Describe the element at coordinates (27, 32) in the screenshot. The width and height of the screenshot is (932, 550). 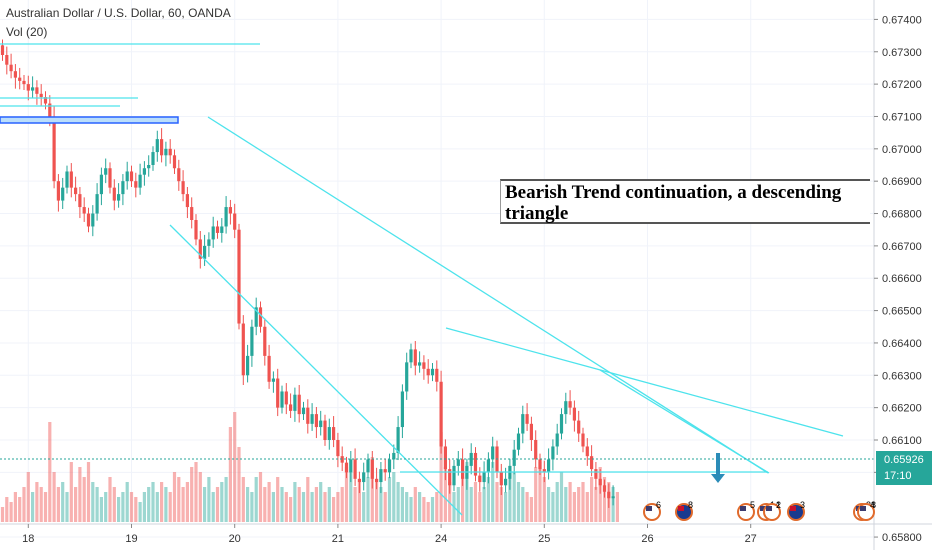
I see `volume-indicator-label: Vol (20)` at that location.